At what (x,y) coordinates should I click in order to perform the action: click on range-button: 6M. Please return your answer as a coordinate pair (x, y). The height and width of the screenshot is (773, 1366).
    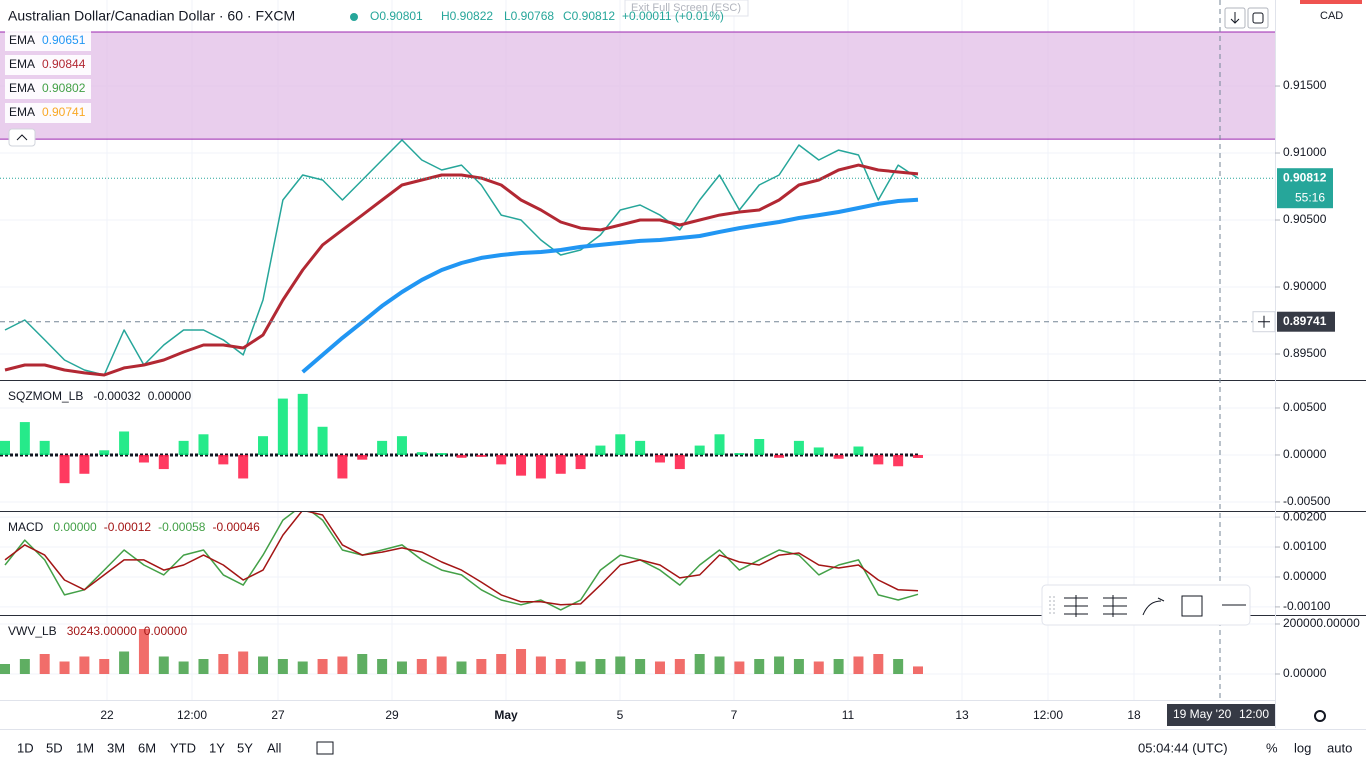
    Looking at the image, I should click on (147, 747).